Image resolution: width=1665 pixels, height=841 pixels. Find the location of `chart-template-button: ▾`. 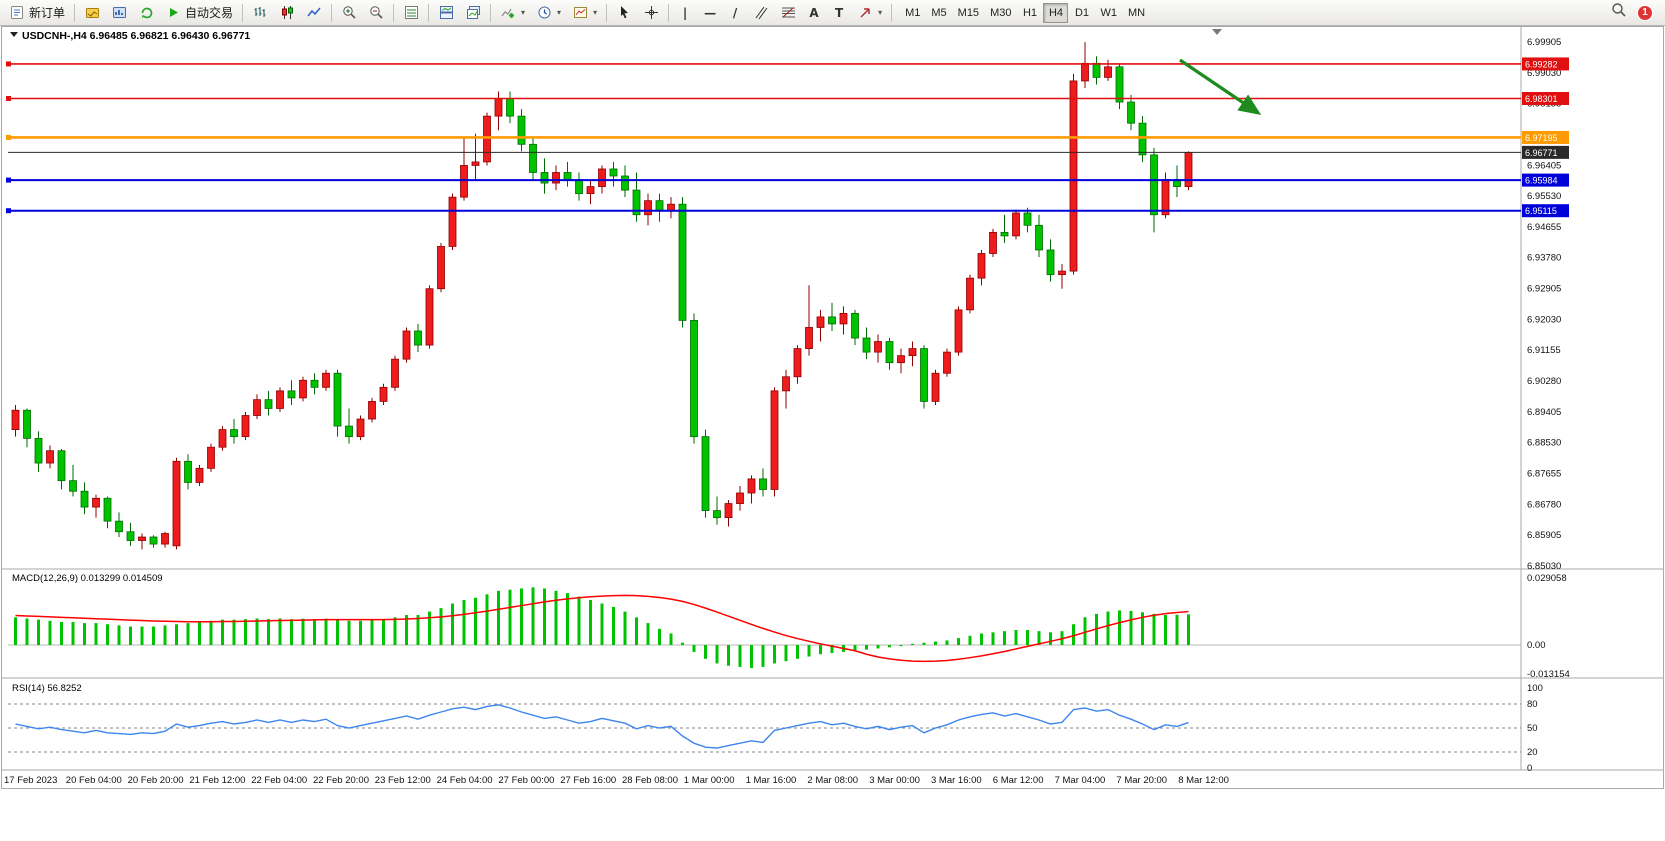

chart-template-button: ▾ is located at coordinates (584, 13).